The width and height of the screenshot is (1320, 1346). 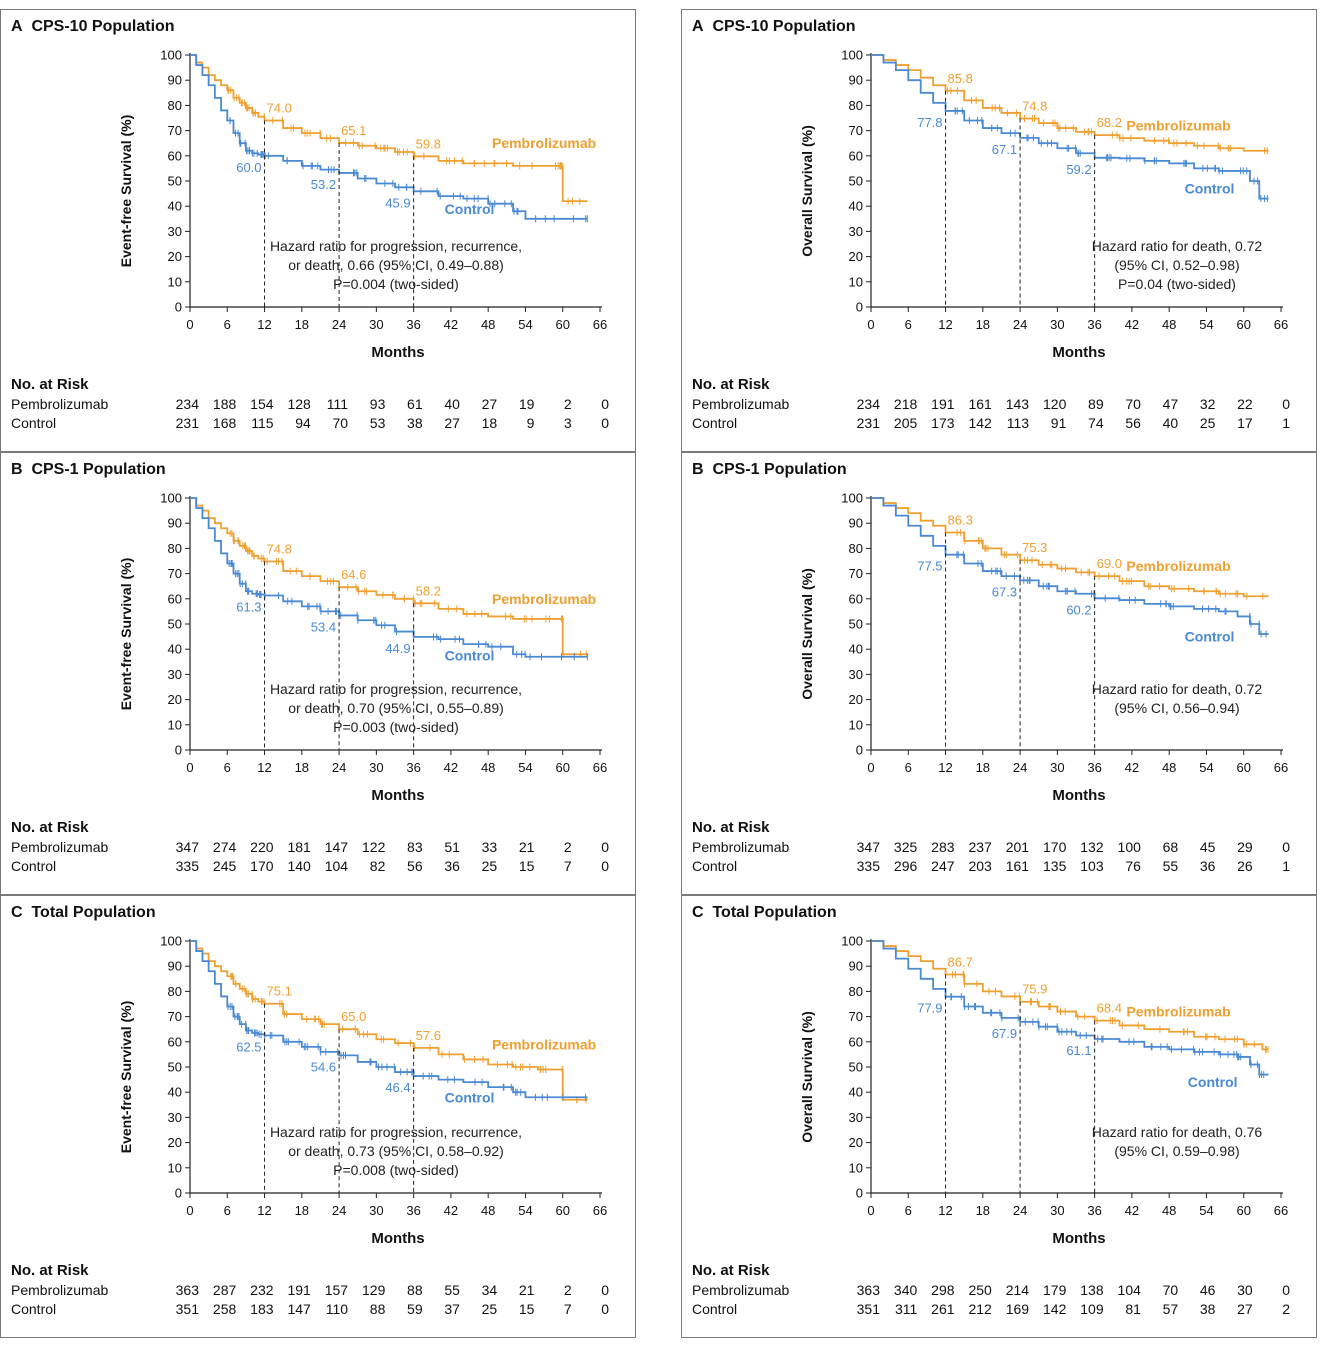 I want to click on risk-cell: 38, so click(x=415, y=423).